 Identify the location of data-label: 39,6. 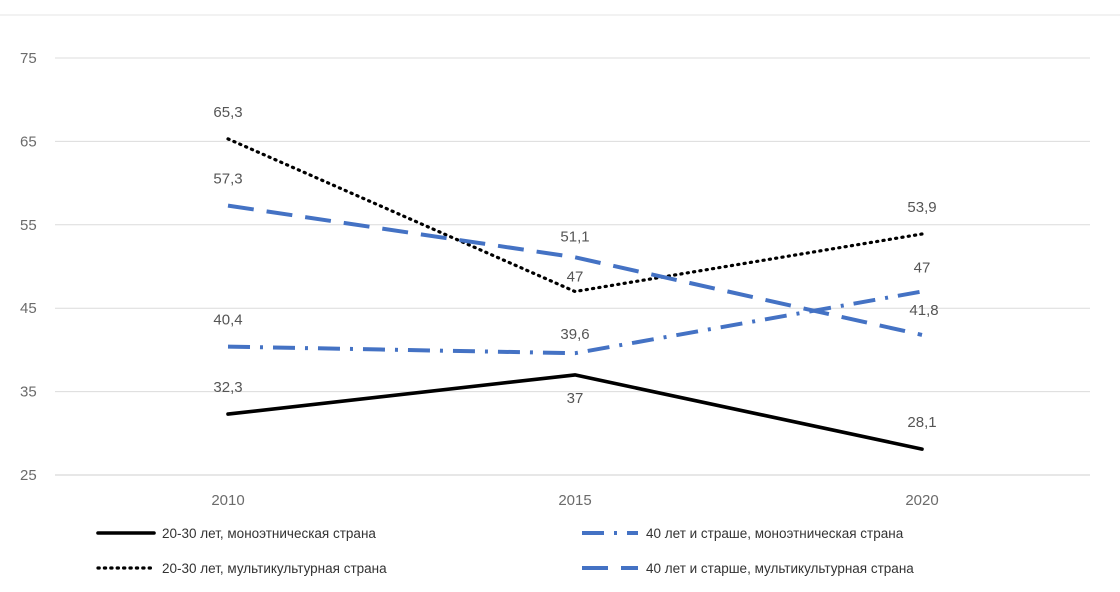
(574, 334).